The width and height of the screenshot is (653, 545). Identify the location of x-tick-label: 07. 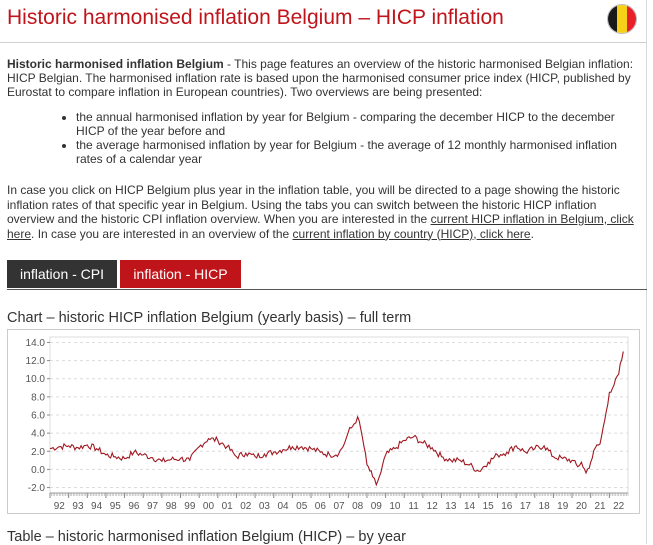
(339, 506).